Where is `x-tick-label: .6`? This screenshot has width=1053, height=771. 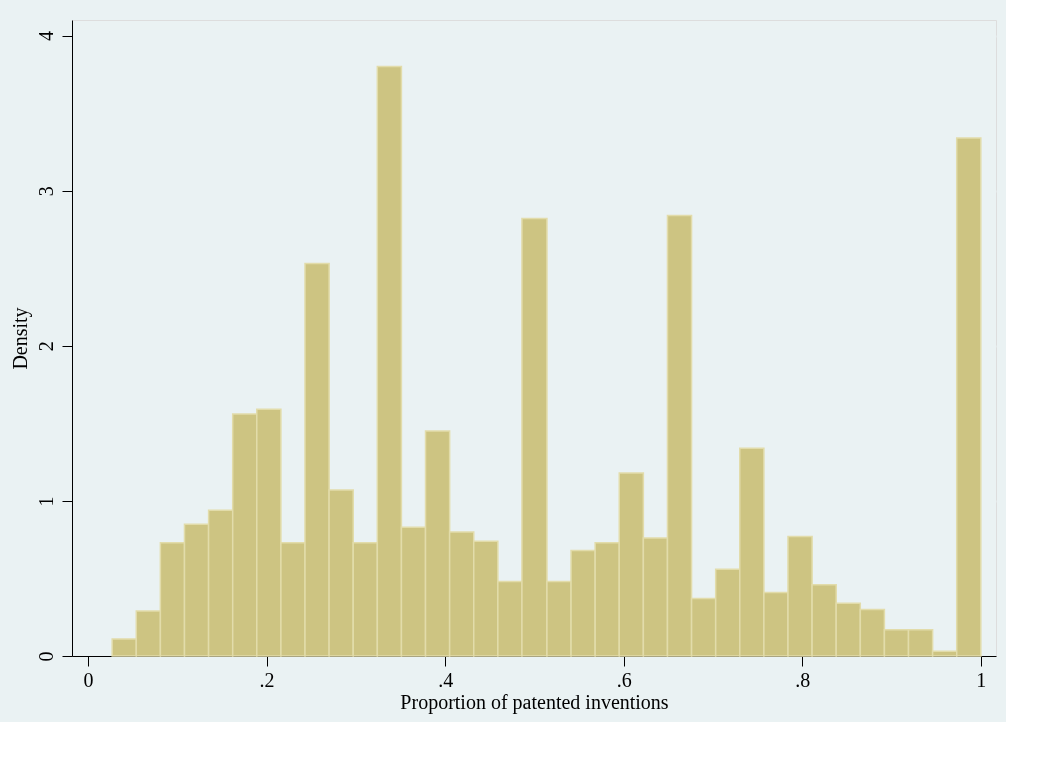 x-tick-label: .6 is located at coordinates (624, 679).